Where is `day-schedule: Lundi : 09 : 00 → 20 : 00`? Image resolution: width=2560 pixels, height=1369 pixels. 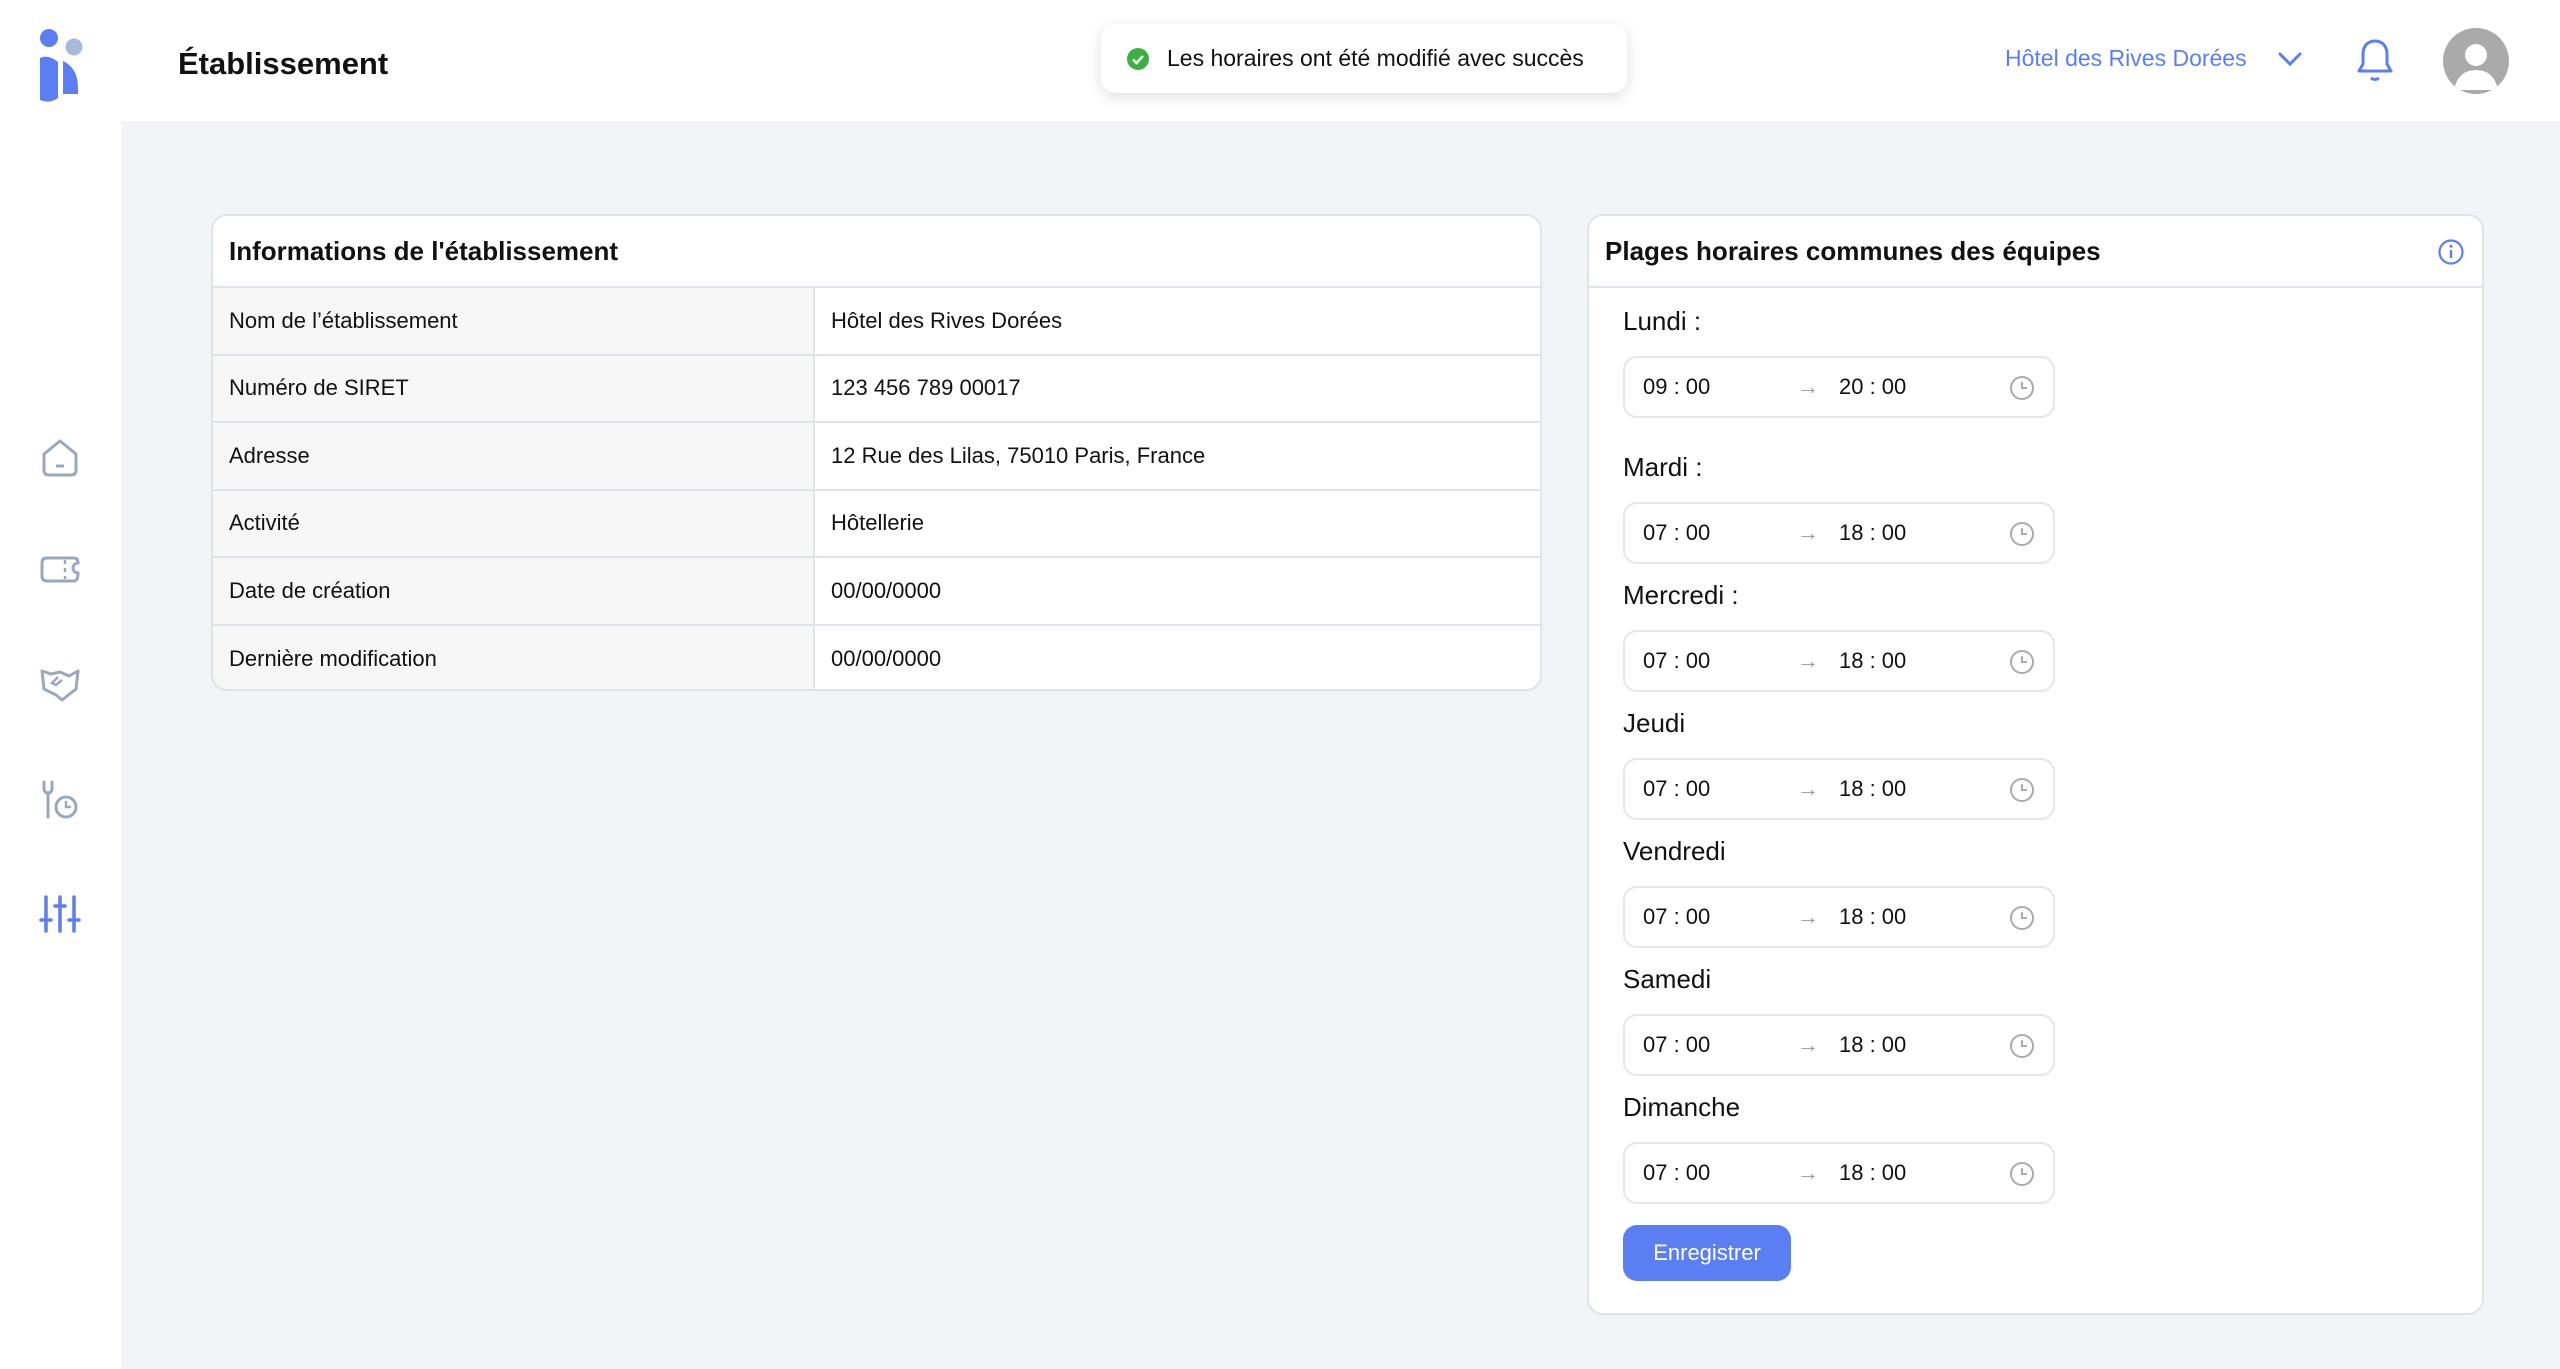 day-schedule: Lundi : 09 : 00 → 20 : 00 is located at coordinates (1839, 362).